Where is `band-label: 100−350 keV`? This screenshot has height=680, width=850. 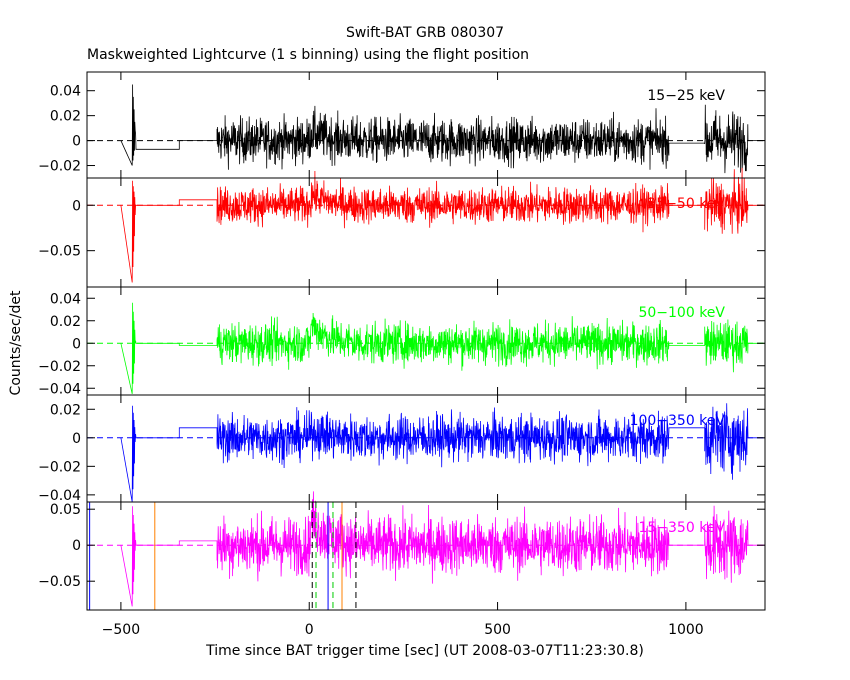
band-label: 100−350 keV is located at coordinates (678, 421).